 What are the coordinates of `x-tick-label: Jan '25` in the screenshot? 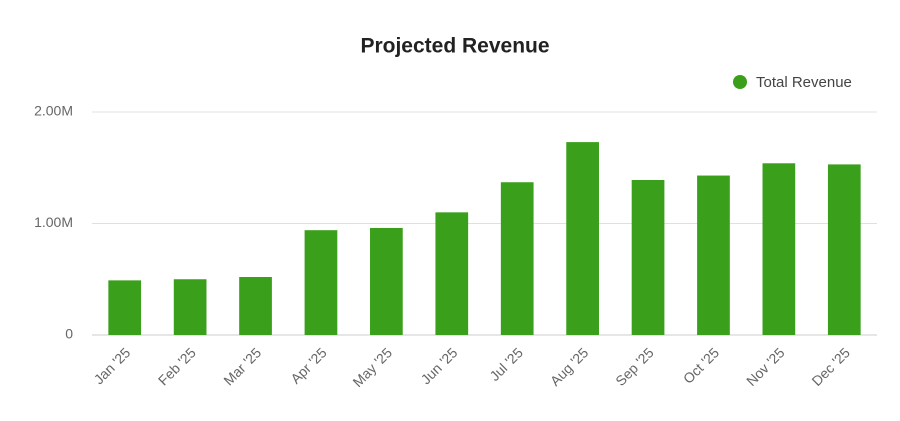 It's located at (112, 365).